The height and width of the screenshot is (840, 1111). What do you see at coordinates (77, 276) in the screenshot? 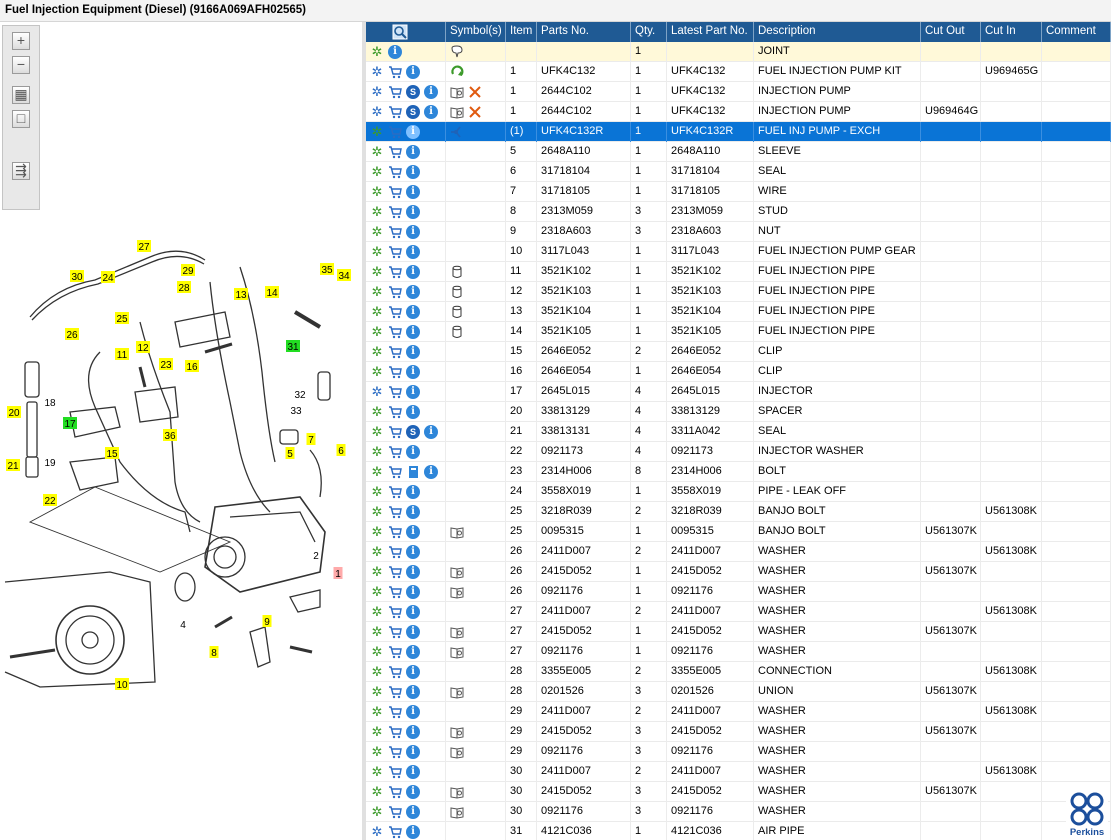
I see `callout-30: 30` at bounding box center [77, 276].